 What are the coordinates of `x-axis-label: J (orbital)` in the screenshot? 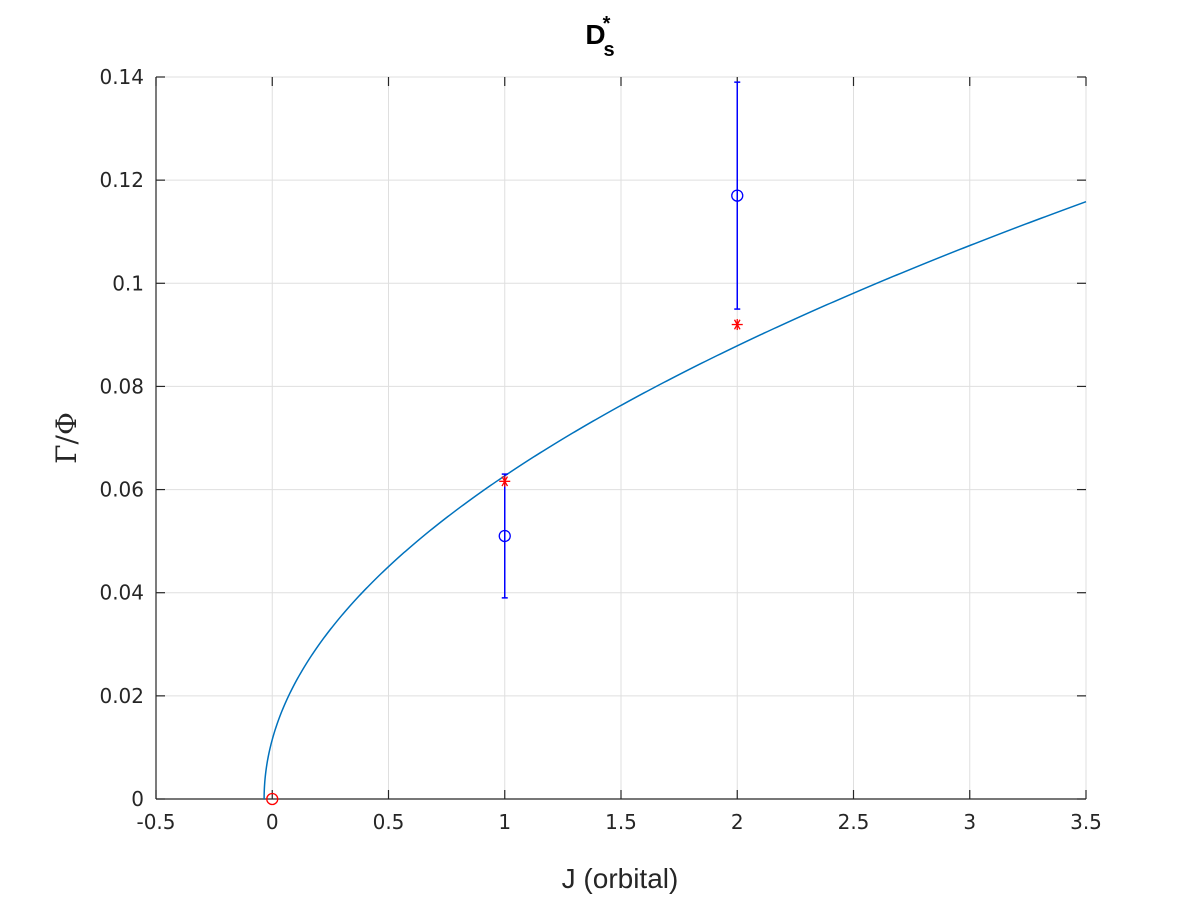 It's located at (620, 878).